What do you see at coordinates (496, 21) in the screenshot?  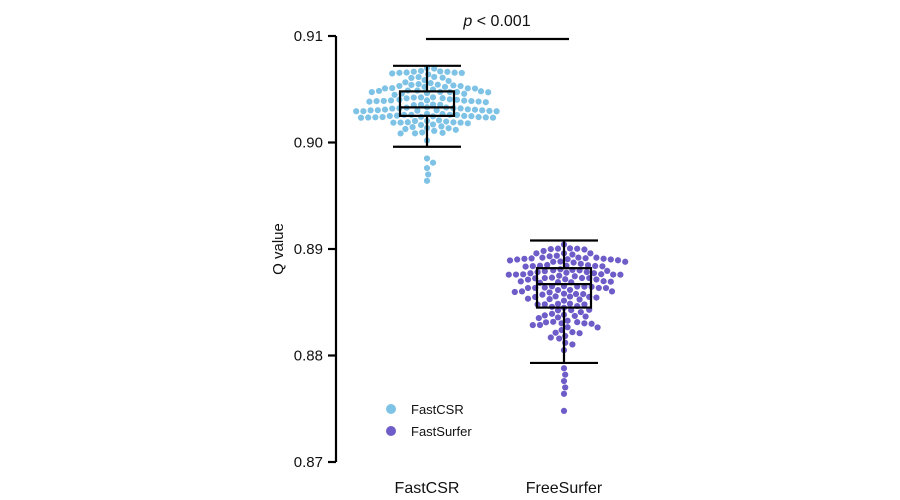 I see `significance-label: p < 0.001` at bounding box center [496, 21].